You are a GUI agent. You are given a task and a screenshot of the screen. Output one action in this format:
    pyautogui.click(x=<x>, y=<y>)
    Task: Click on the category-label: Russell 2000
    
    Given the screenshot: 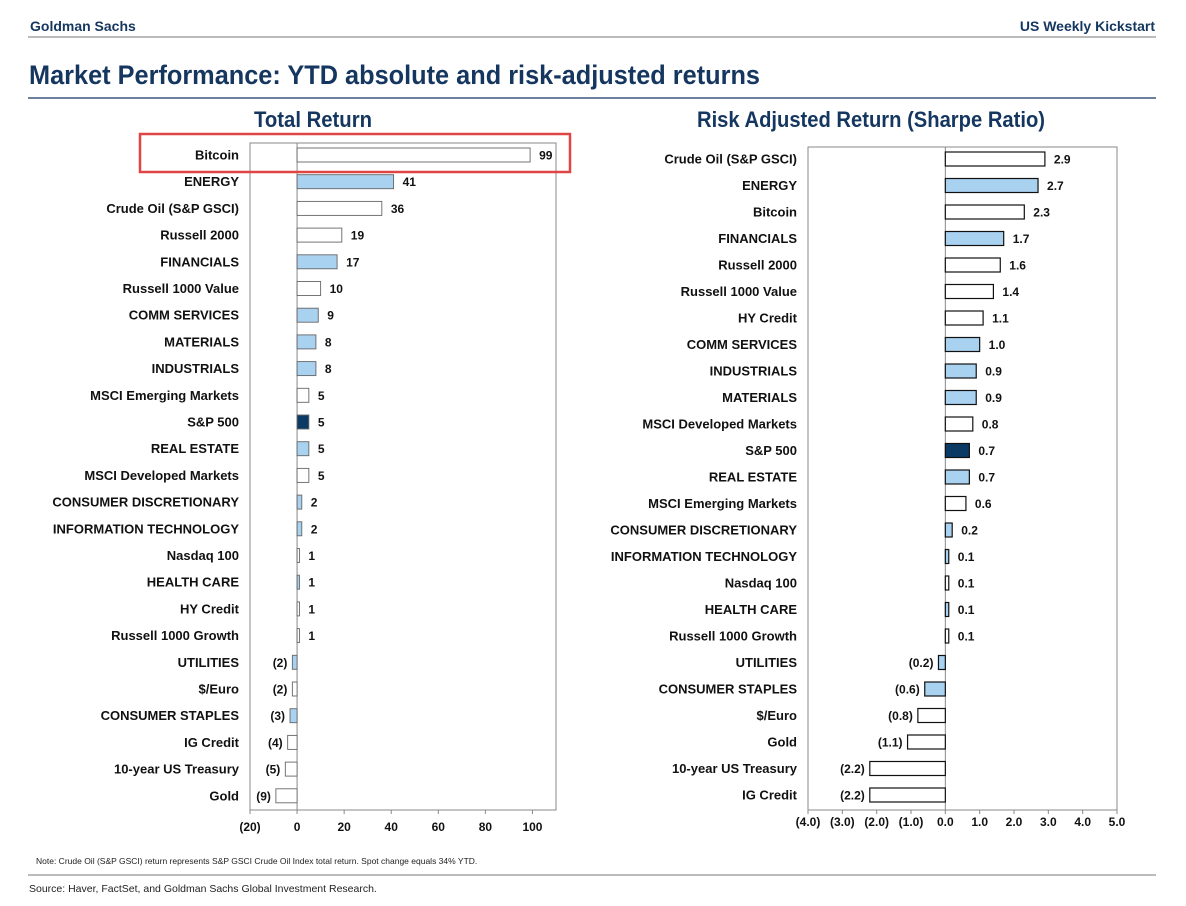 What is the action you would take?
    pyautogui.click(x=199, y=235)
    